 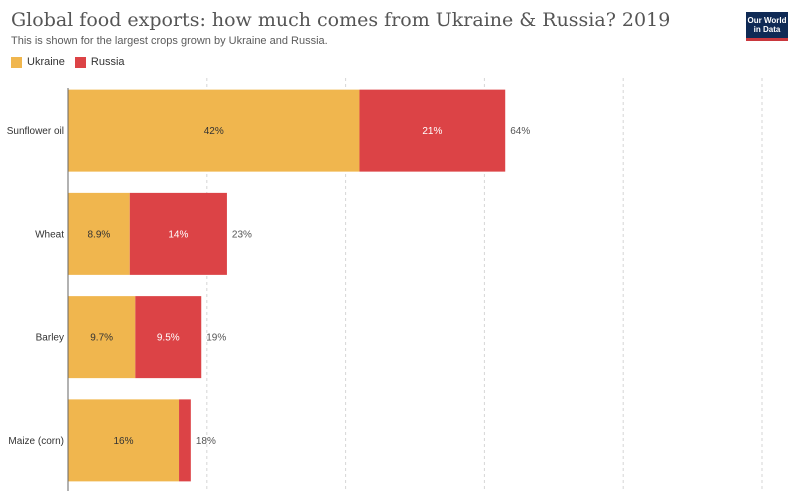 What do you see at coordinates (767, 20) in the screenshot?
I see `logo-line-1: Our World` at bounding box center [767, 20].